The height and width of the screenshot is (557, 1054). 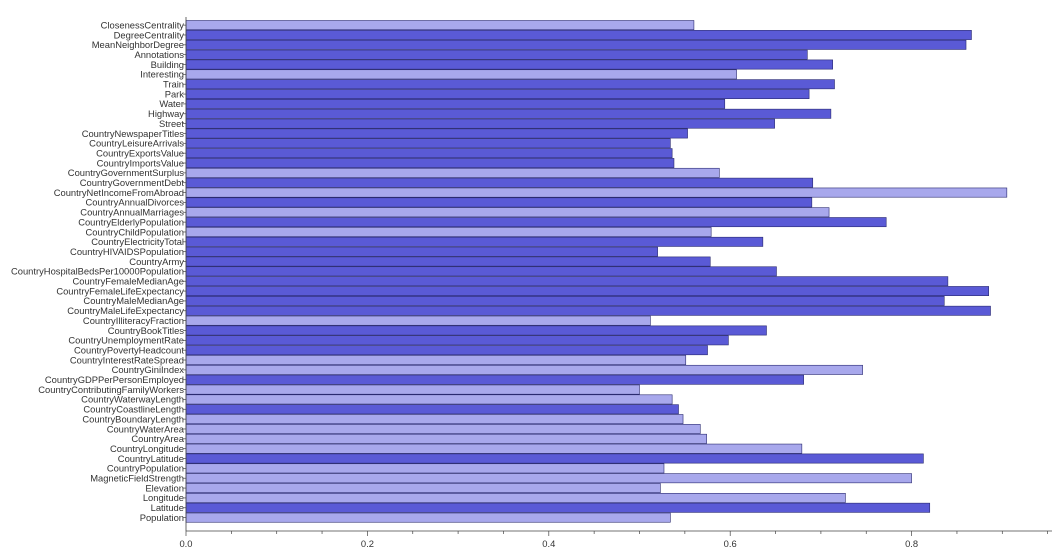 What do you see at coordinates (163, 497) in the screenshot?
I see `category-label: Longitude` at bounding box center [163, 497].